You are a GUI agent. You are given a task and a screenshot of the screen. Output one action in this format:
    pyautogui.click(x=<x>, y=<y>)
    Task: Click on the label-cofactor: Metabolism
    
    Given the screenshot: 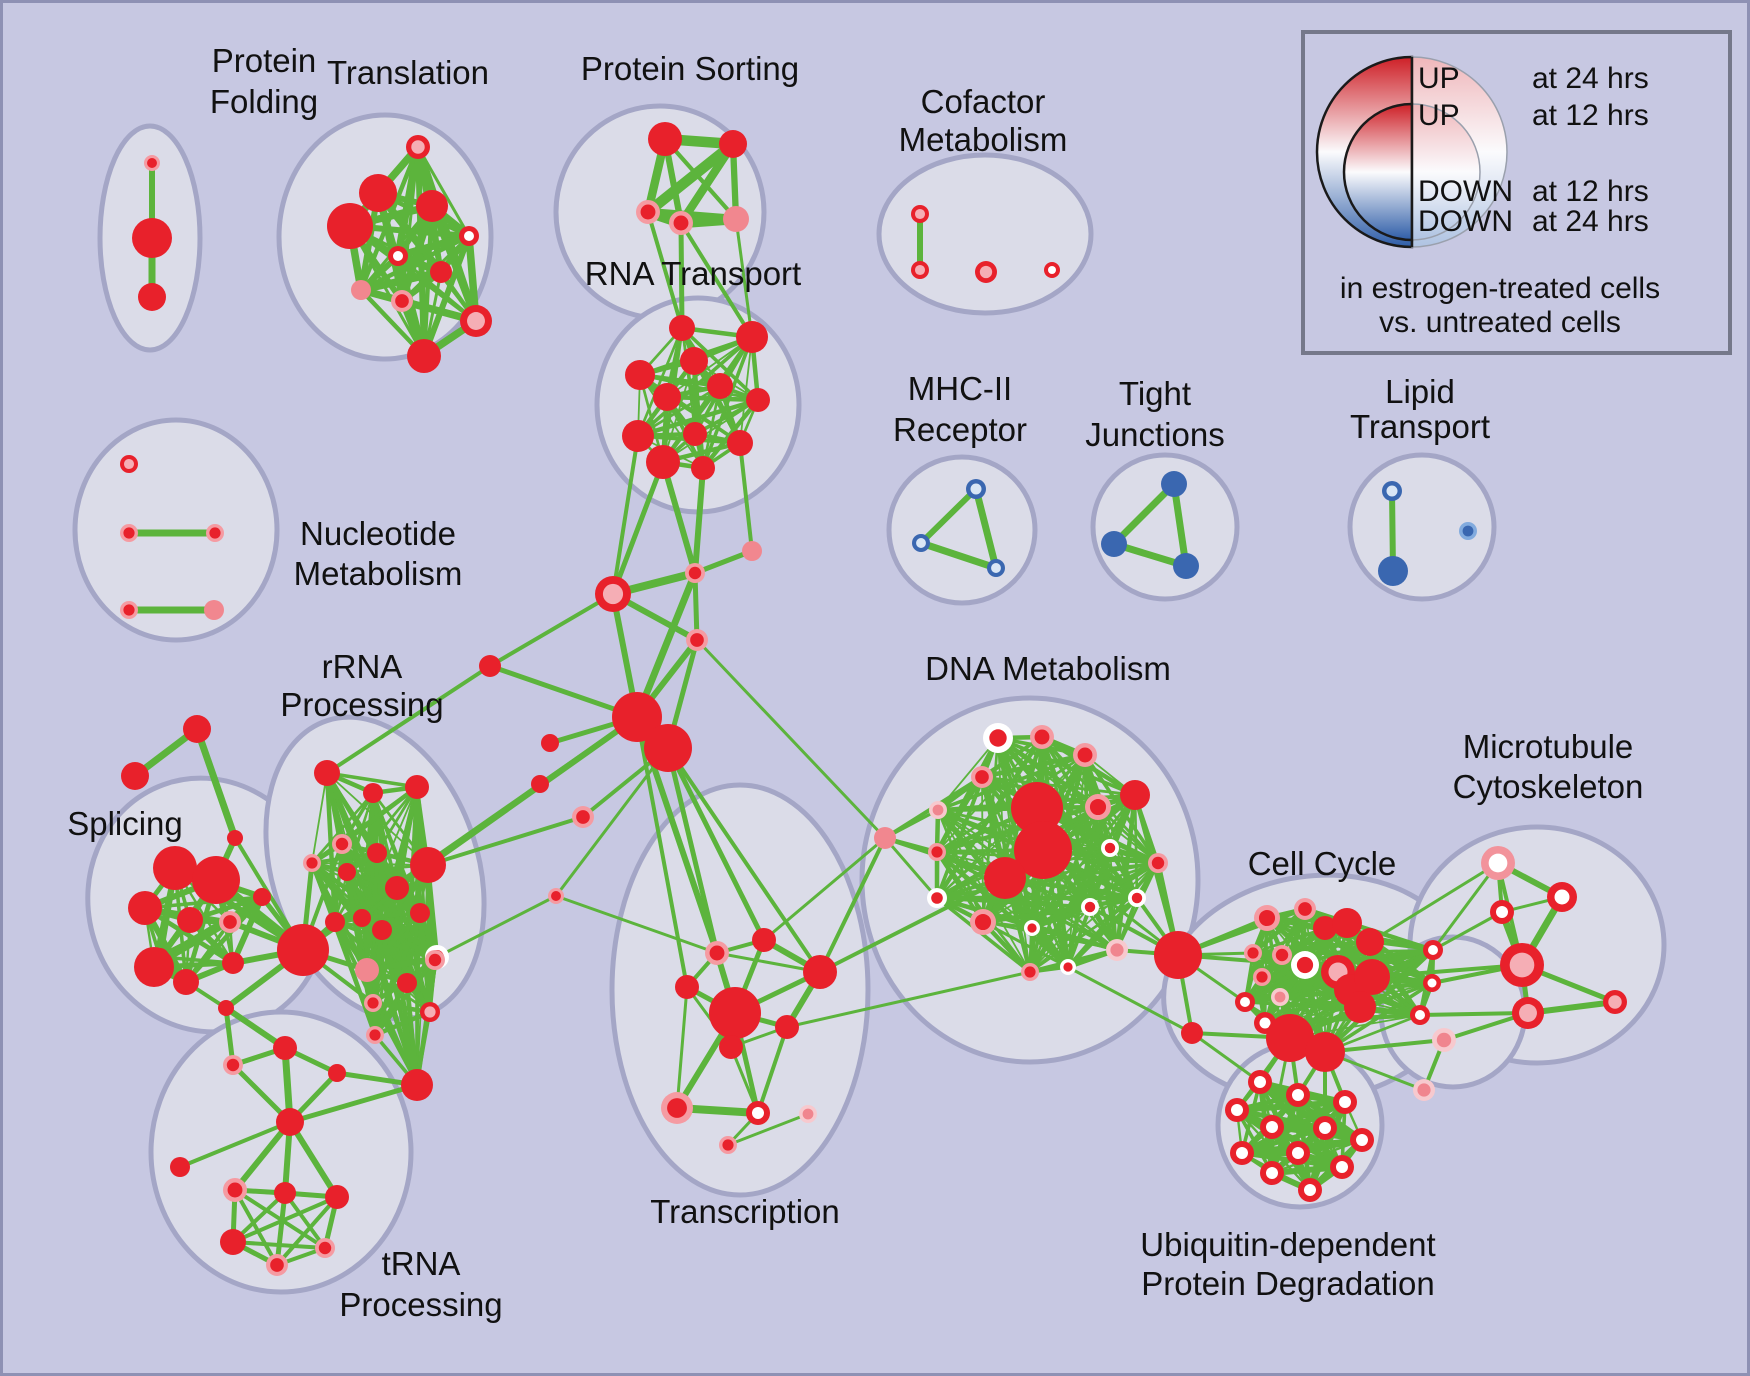 What is the action you would take?
    pyautogui.click(x=983, y=139)
    